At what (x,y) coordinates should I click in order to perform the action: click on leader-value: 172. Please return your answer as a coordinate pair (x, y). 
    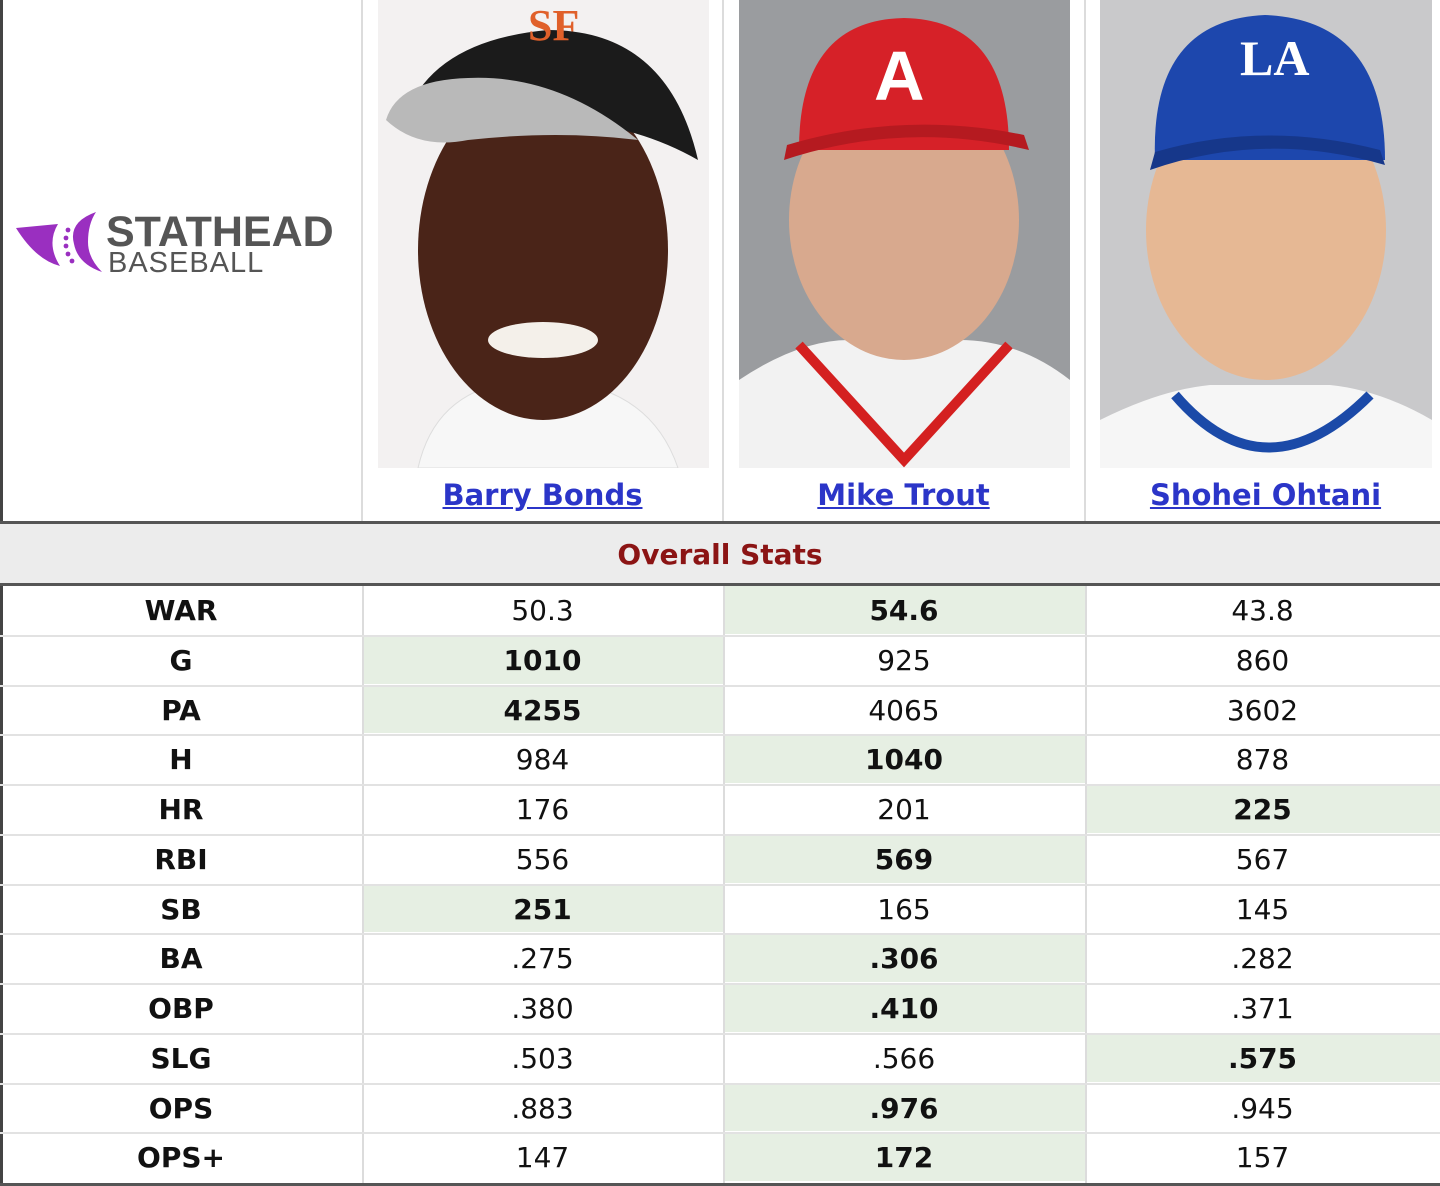
    Looking at the image, I should click on (904, 1157).